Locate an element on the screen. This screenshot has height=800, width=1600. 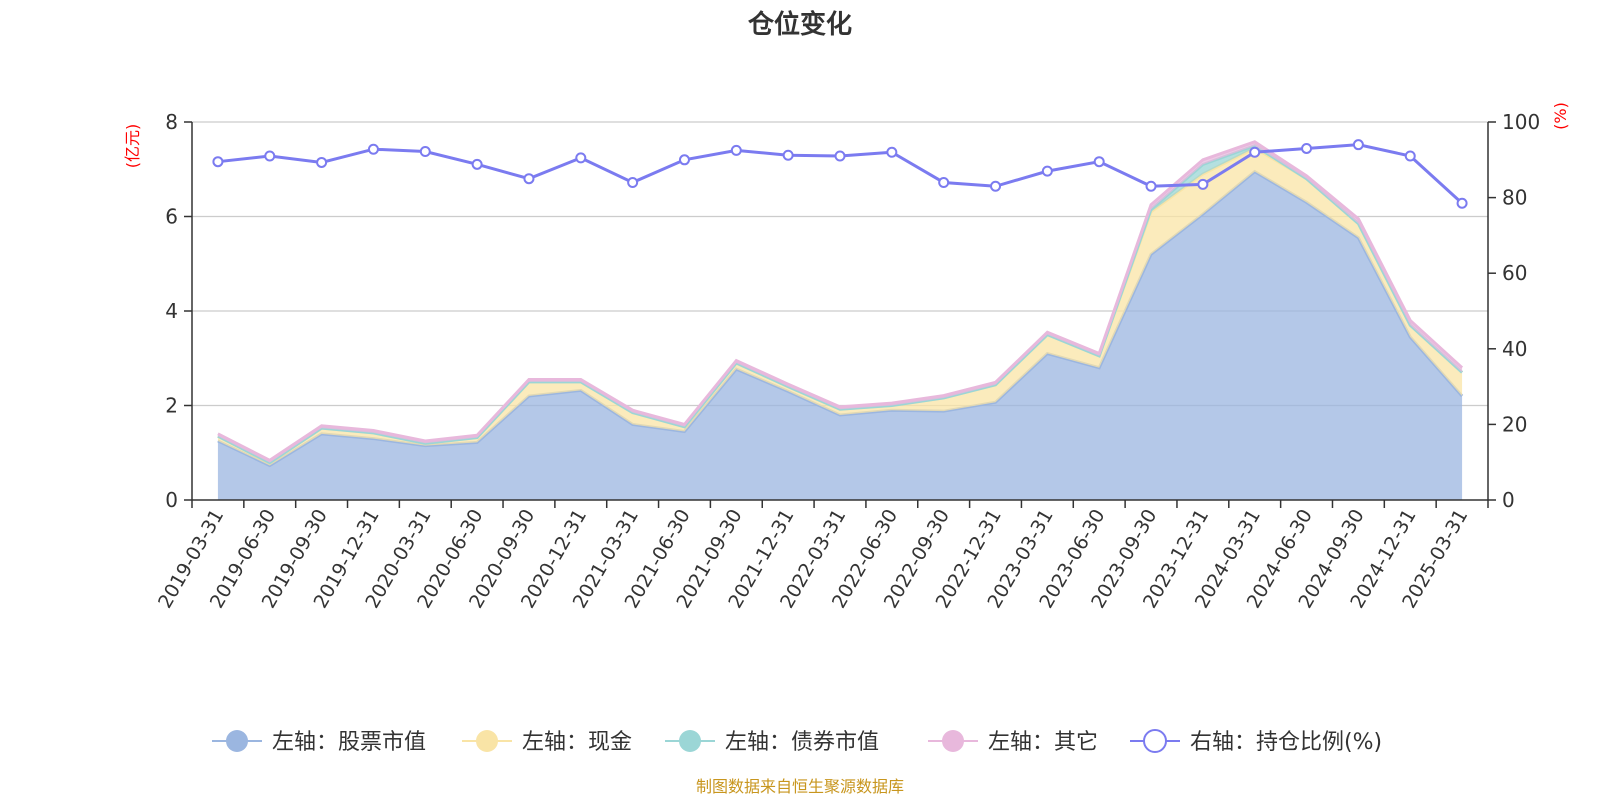
left-tick-label: 8 is located at coordinates (171, 122).